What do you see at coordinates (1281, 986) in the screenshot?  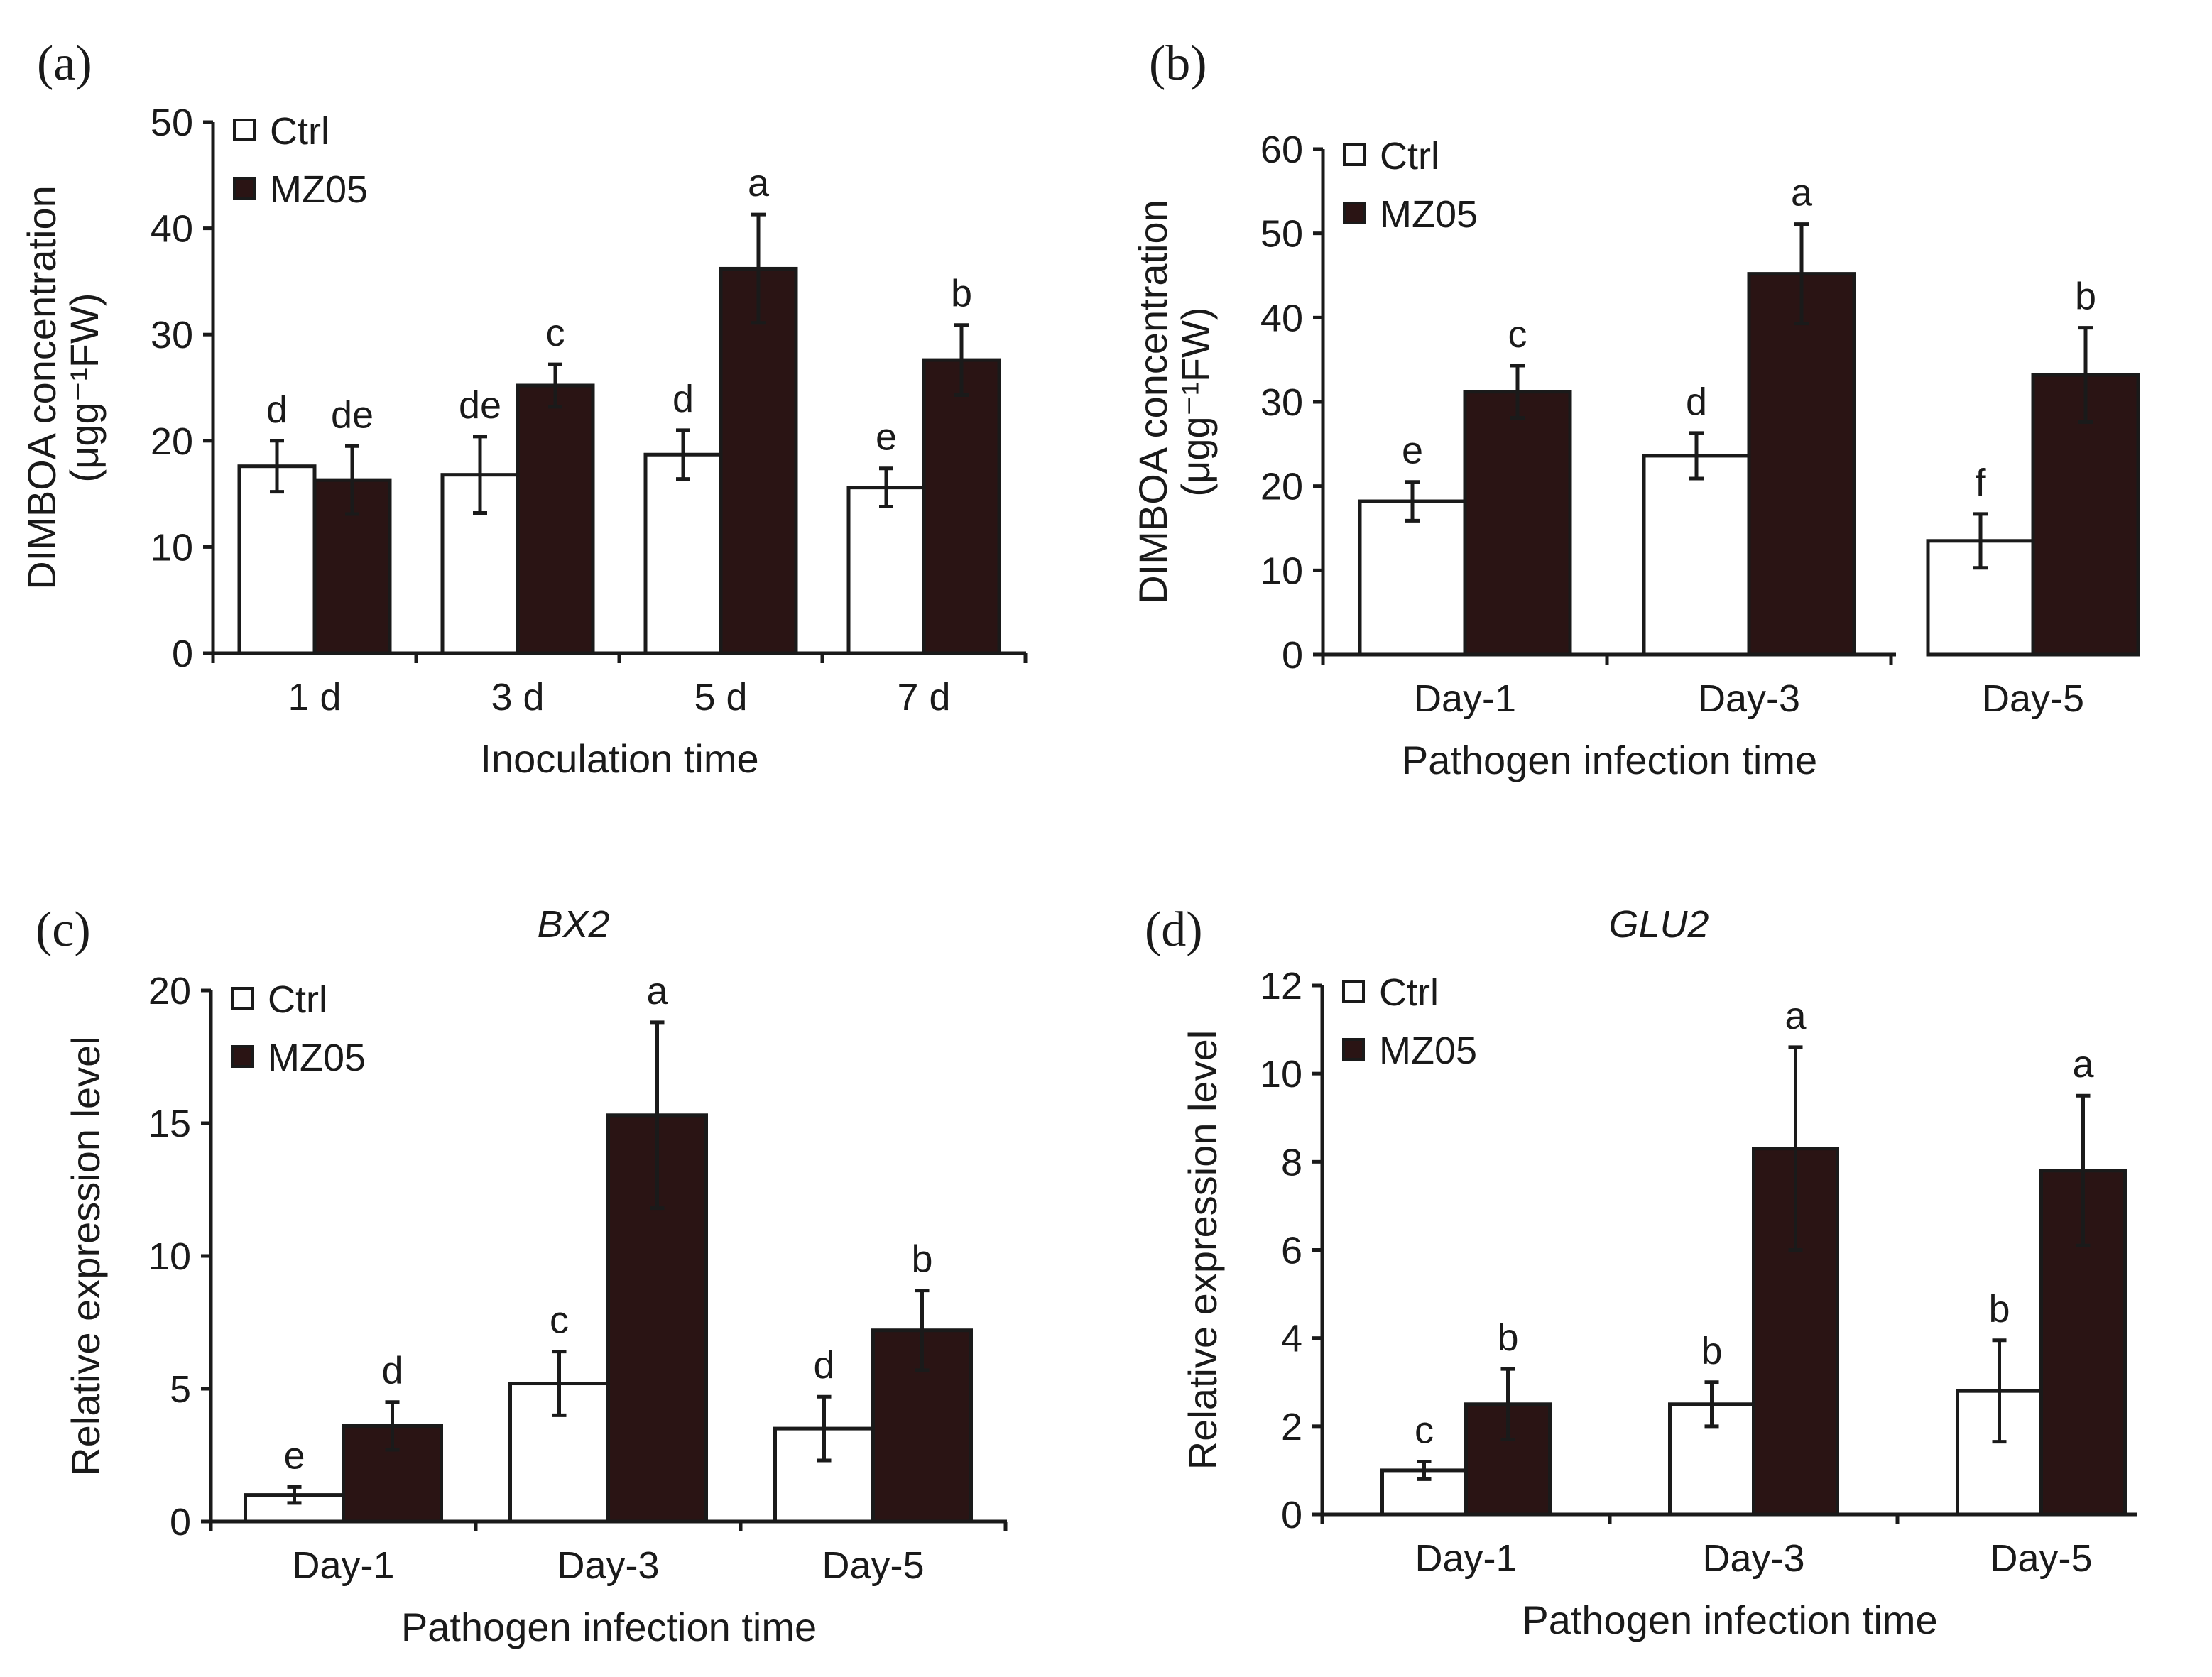 I see `y-tick-label: 12` at bounding box center [1281, 986].